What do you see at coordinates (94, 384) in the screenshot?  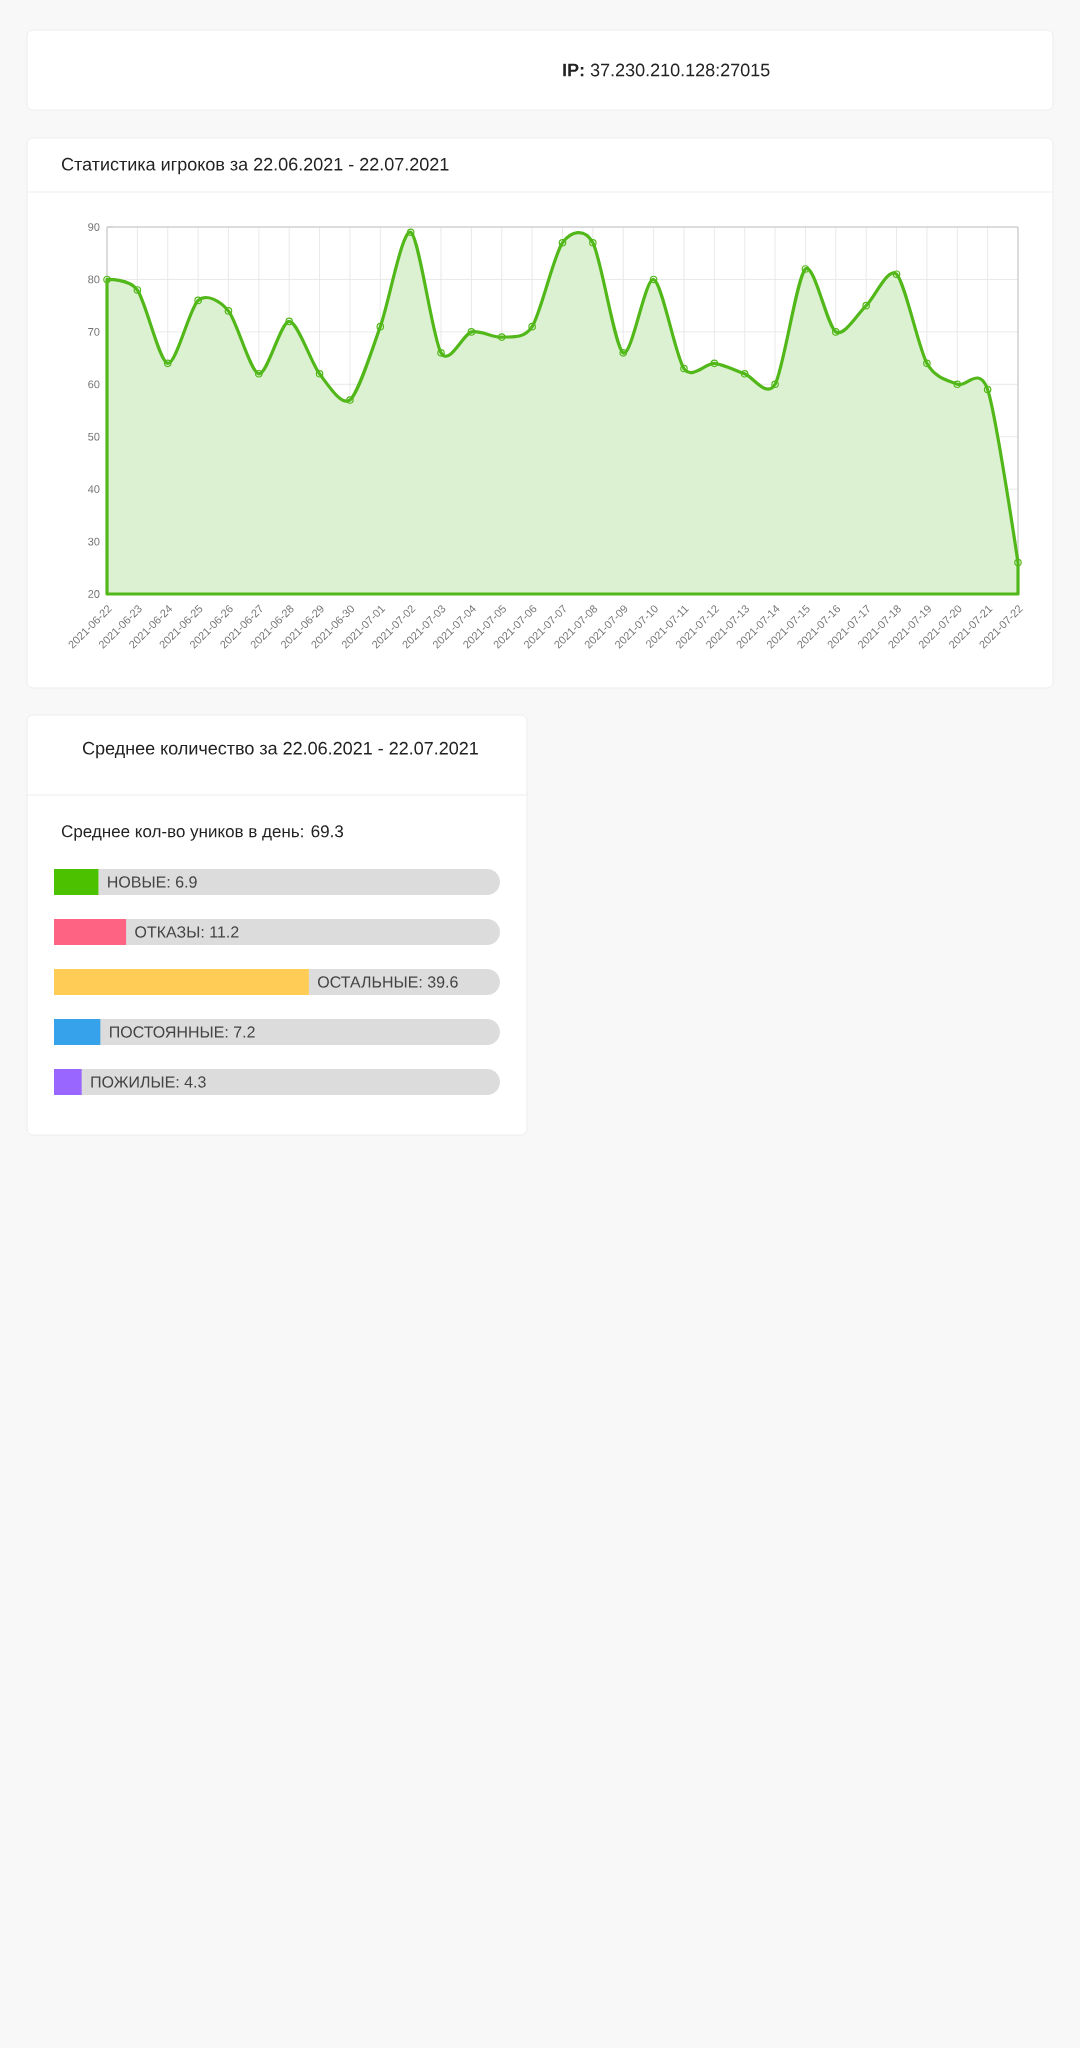 I see `y-tick-label: 60` at bounding box center [94, 384].